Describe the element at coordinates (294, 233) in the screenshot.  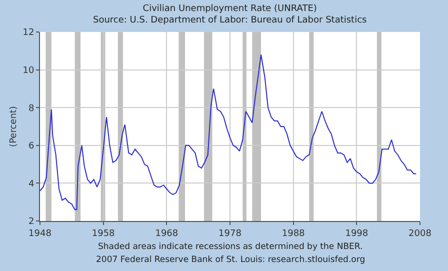
I see `x-tick-label: 1988` at that location.